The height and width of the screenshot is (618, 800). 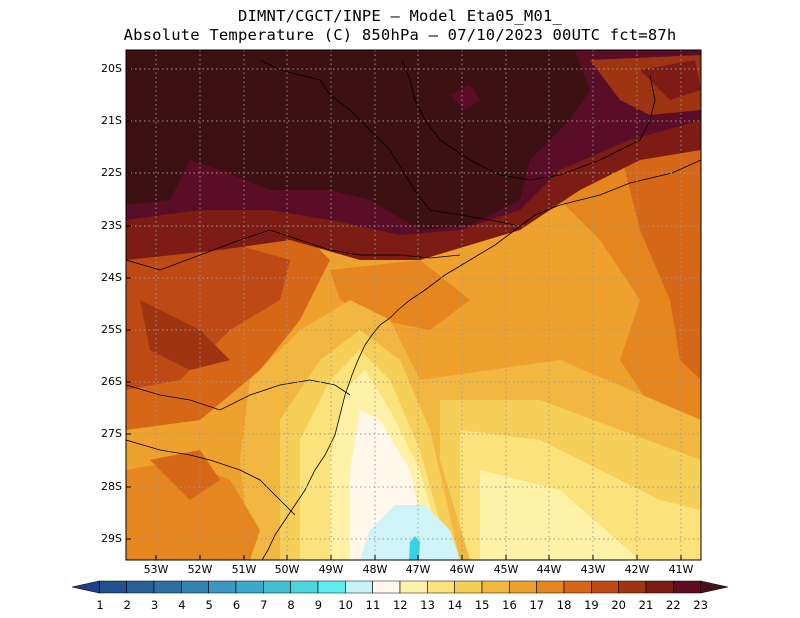 What do you see at coordinates (331, 569) in the screenshot?
I see `lon-label: 49W` at bounding box center [331, 569].